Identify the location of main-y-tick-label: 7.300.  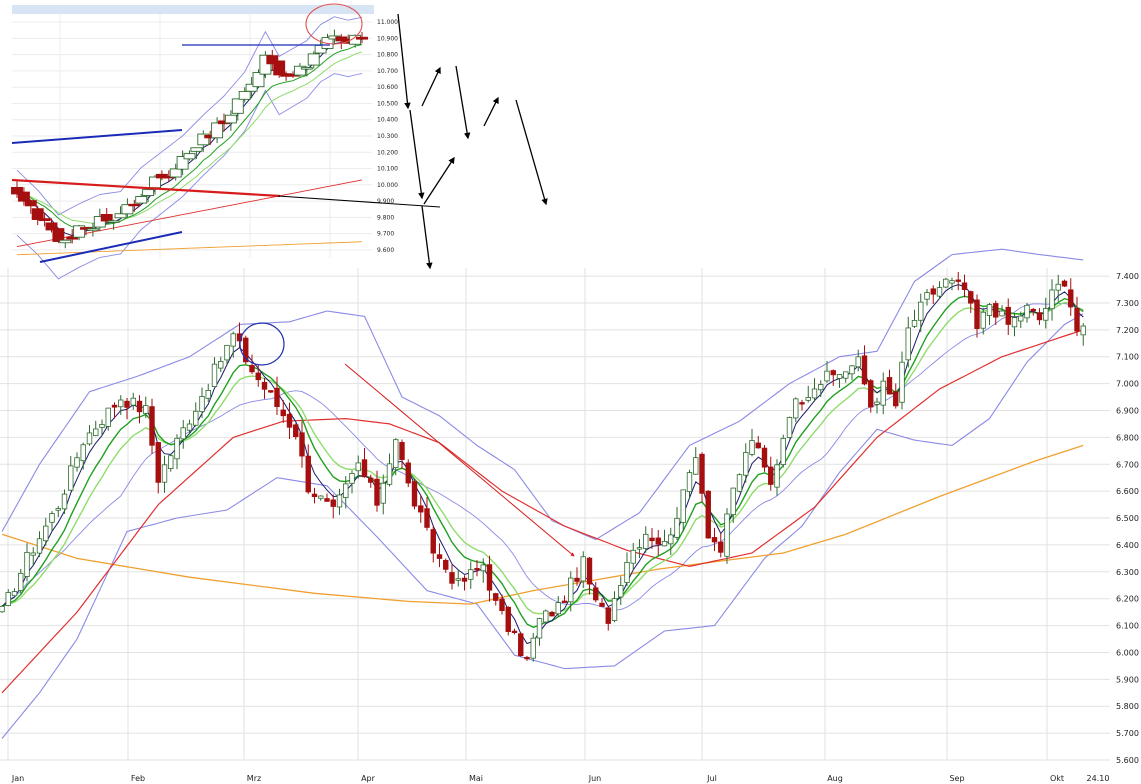
(1127, 303).